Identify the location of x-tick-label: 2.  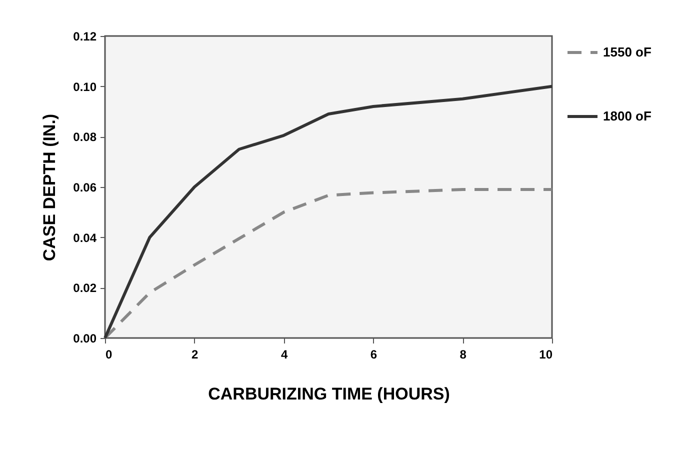
(195, 355).